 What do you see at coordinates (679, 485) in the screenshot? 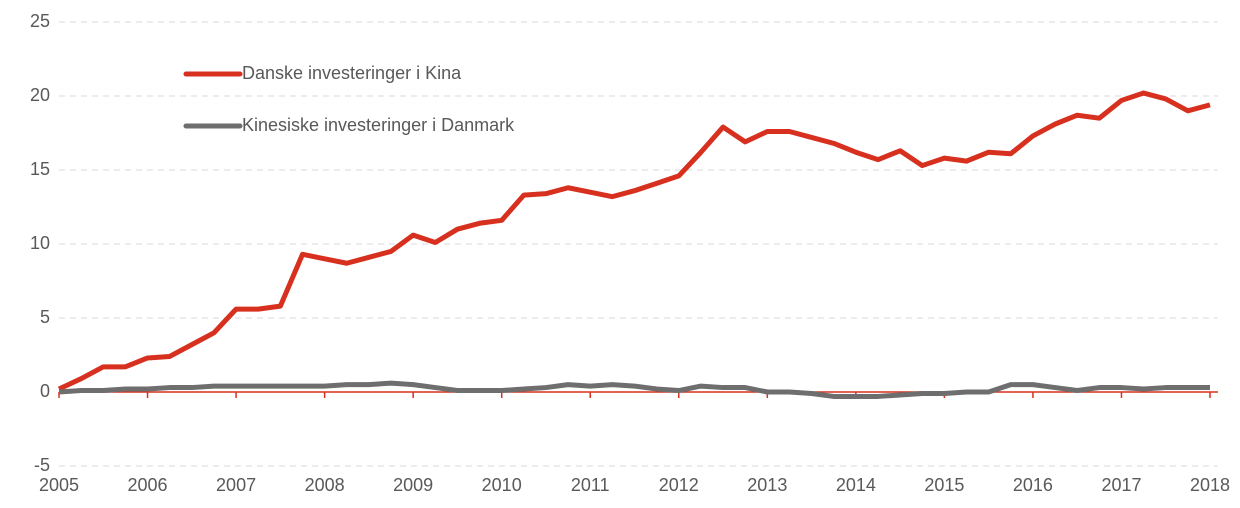
I see `x-tick-label: 2012` at bounding box center [679, 485].